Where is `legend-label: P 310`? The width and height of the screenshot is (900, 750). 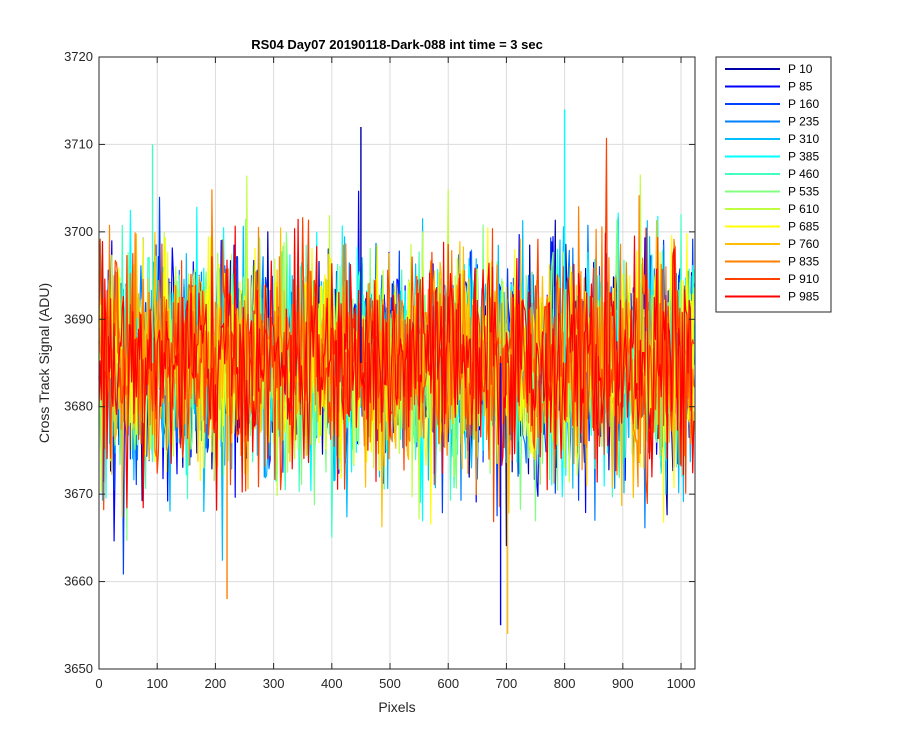
legend-label: P 310 is located at coordinates (803, 139).